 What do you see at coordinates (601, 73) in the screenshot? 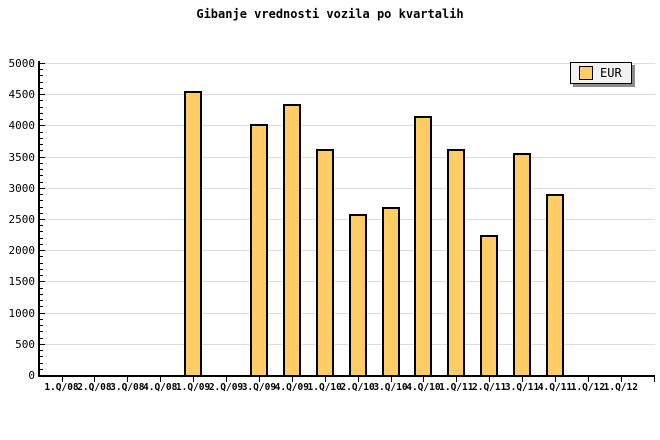
I see `legend: EUR` at bounding box center [601, 73].